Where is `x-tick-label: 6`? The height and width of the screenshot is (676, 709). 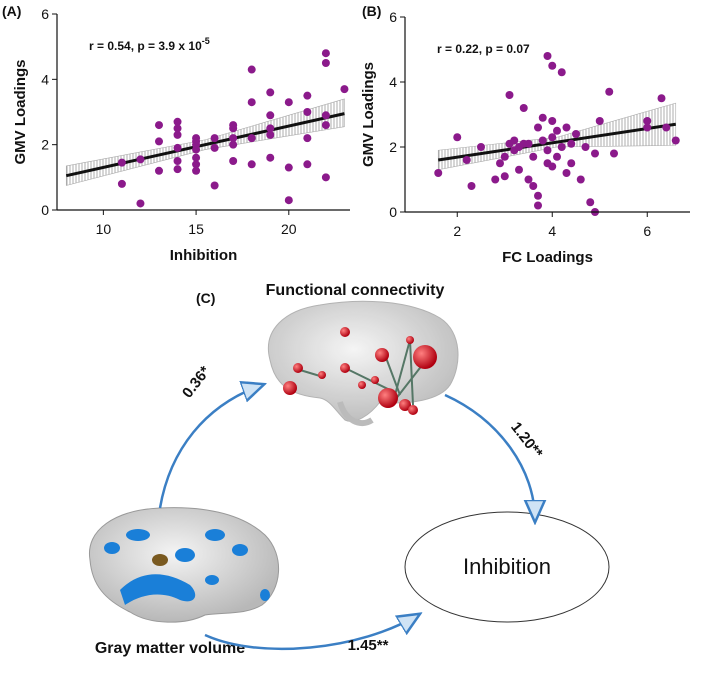 x-tick-label: 6 is located at coordinates (647, 231).